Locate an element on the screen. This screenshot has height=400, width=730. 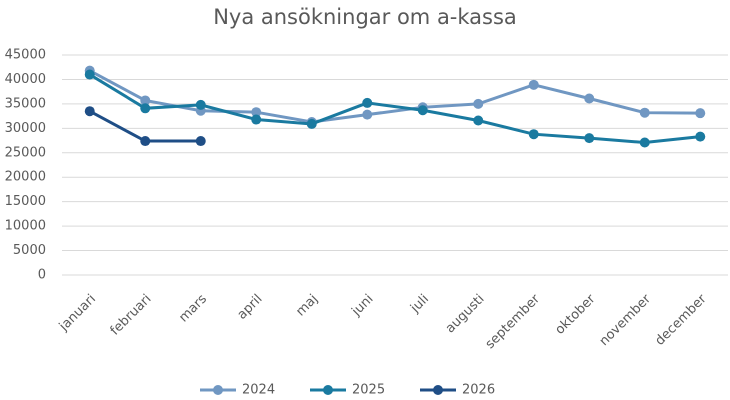
x-tick-label: juli is located at coordinates (419, 304).